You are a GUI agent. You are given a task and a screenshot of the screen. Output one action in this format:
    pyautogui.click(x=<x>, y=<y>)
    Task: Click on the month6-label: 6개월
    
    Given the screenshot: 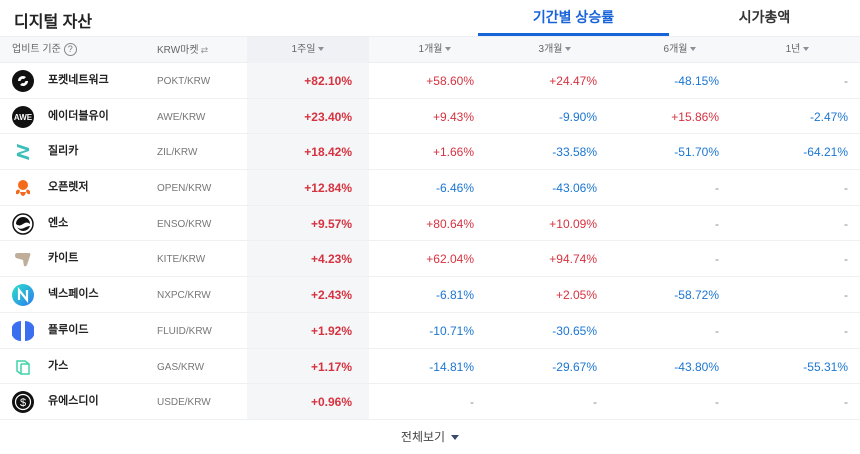 What is the action you would take?
    pyautogui.click(x=675, y=49)
    